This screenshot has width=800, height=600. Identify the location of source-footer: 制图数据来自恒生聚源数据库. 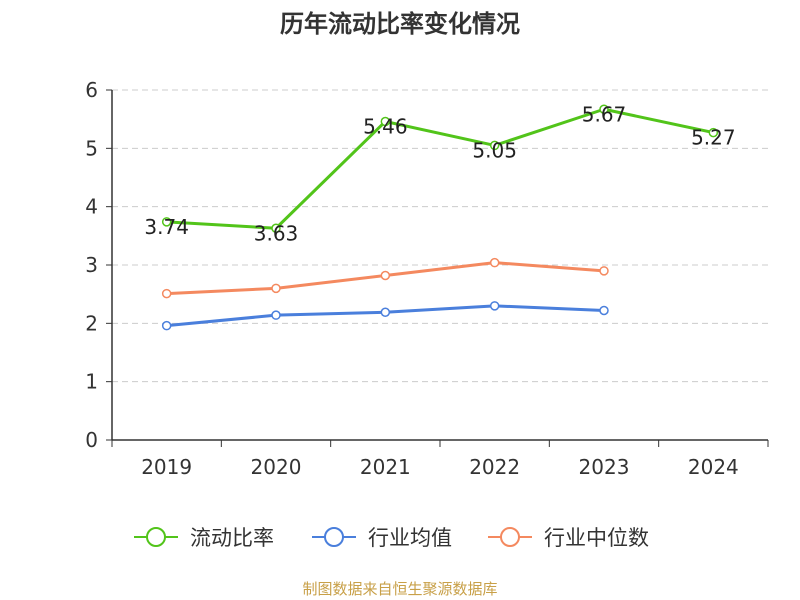
(400, 589).